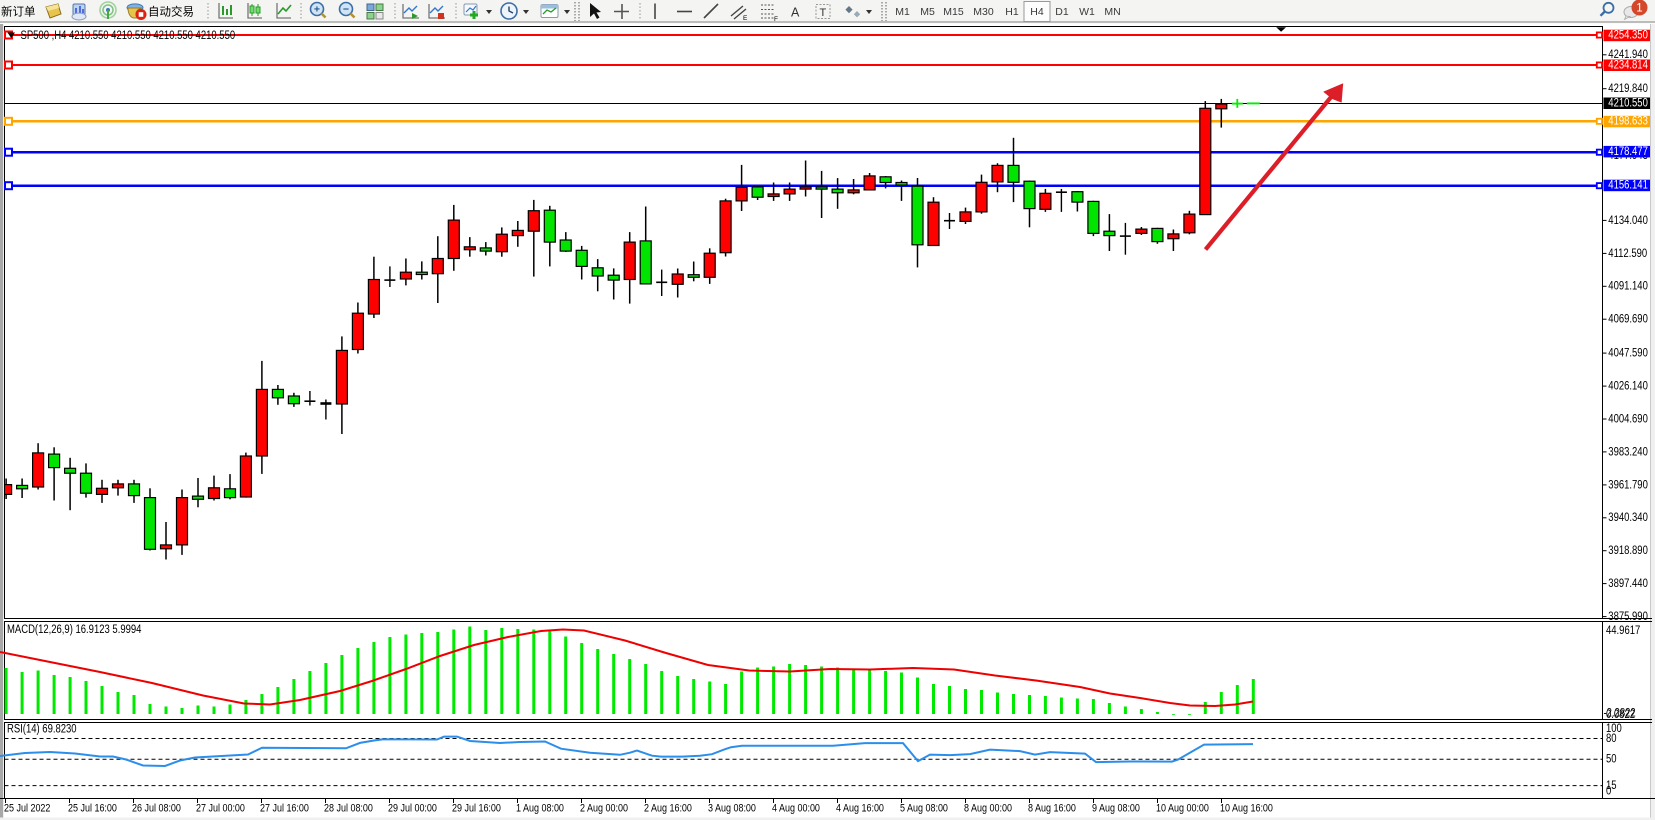  What do you see at coordinates (1628, 103) in the screenshot?
I see `svg-text: 4210.550` at bounding box center [1628, 103].